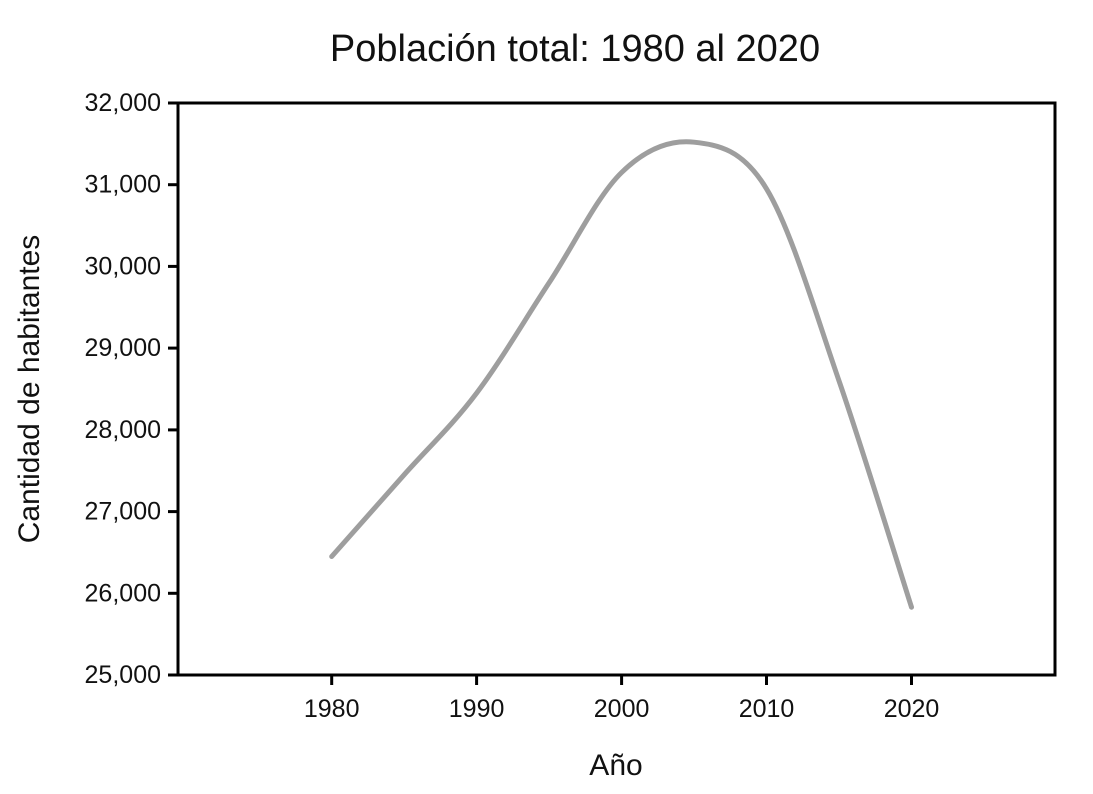 The width and height of the screenshot is (1093, 794). What do you see at coordinates (616, 765) in the screenshot?
I see `x-axis-label: Año` at bounding box center [616, 765].